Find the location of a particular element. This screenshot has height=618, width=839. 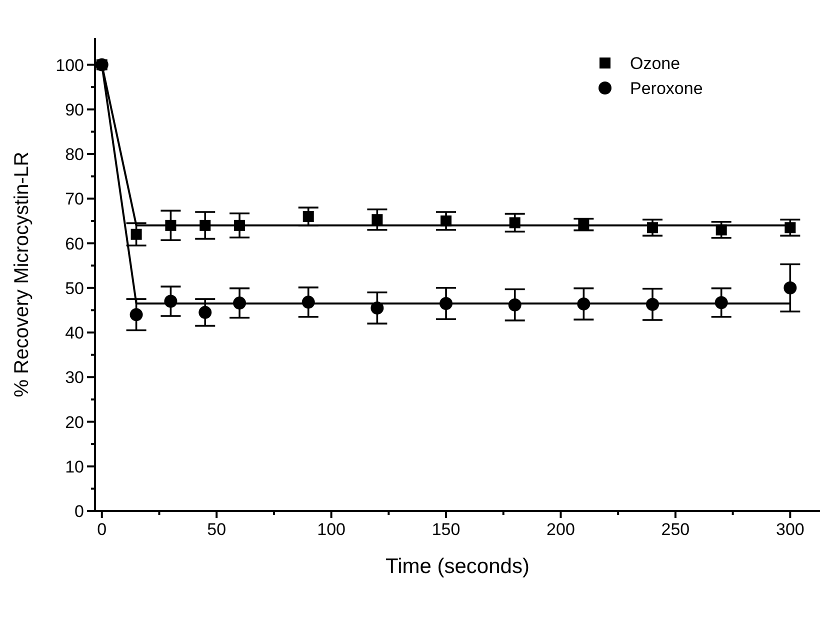

y-tick-label: 40 is located at coordinates (74, 333).